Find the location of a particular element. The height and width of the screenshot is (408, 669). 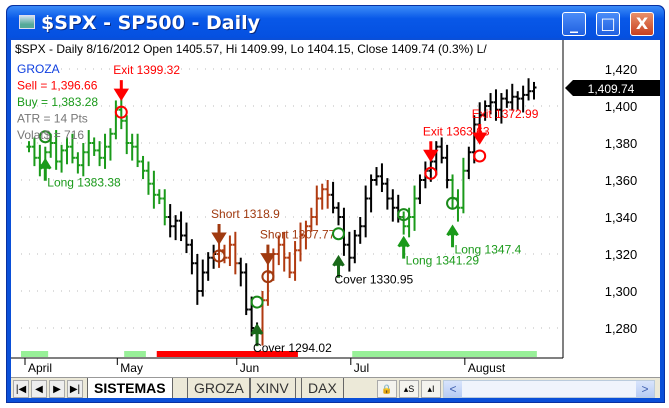

scroll-right-icon: > is located at coordinates (645, 389).